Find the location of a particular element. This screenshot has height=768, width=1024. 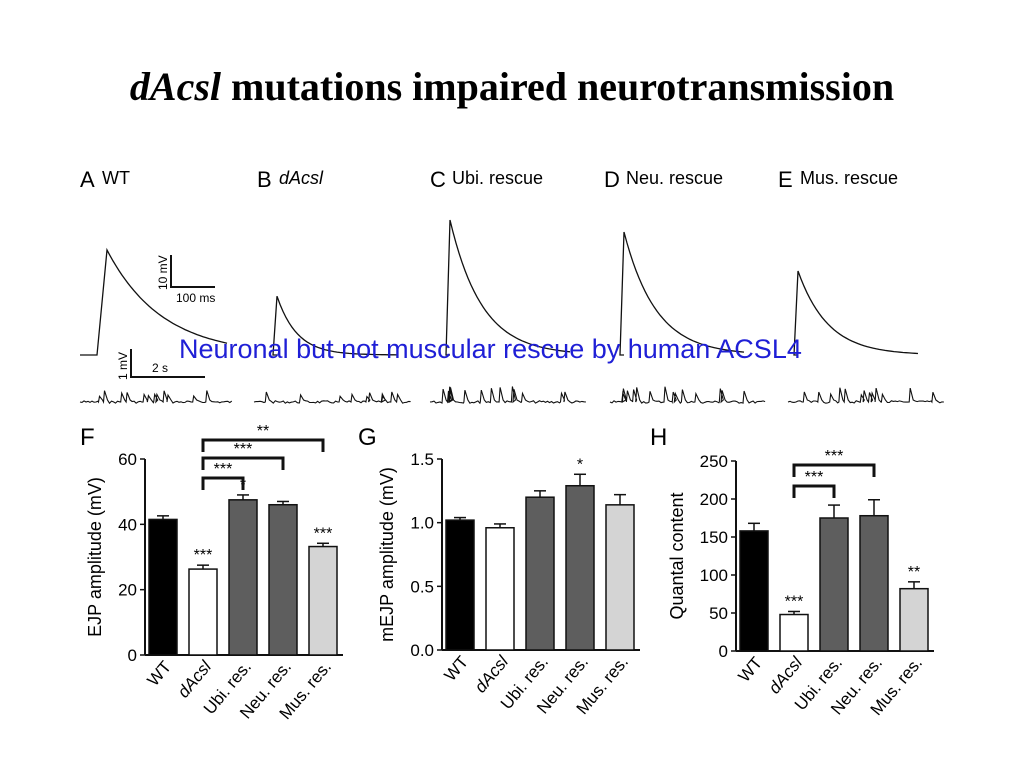

mejp-scalebar-voltage: 1 mV is located at coordinates (123, 366).